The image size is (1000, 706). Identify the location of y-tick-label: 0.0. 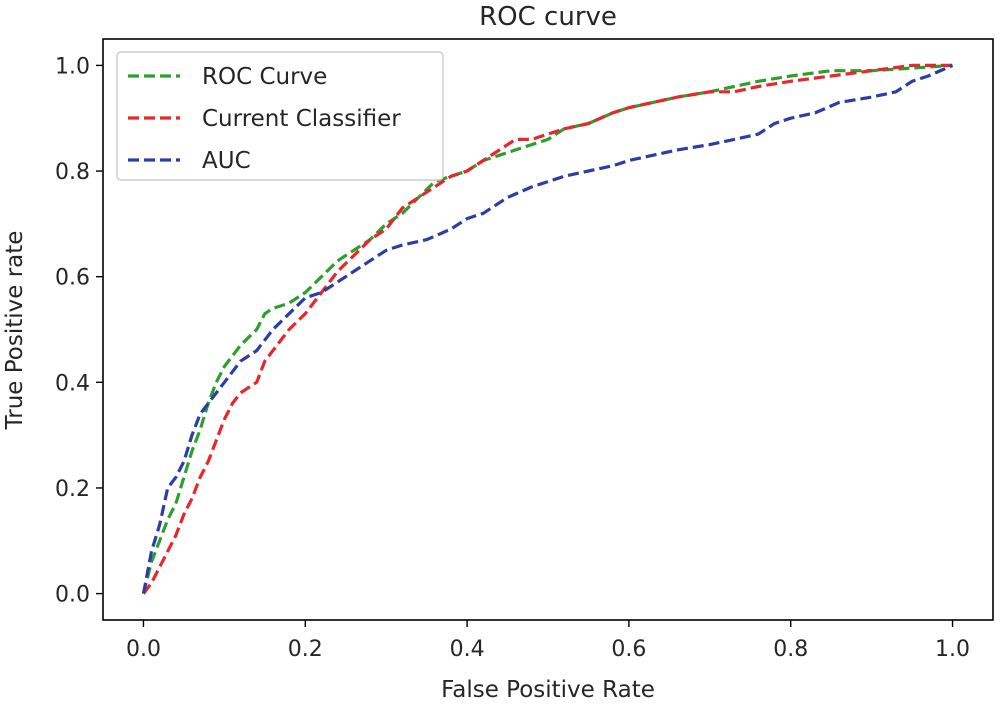
(72, 595).